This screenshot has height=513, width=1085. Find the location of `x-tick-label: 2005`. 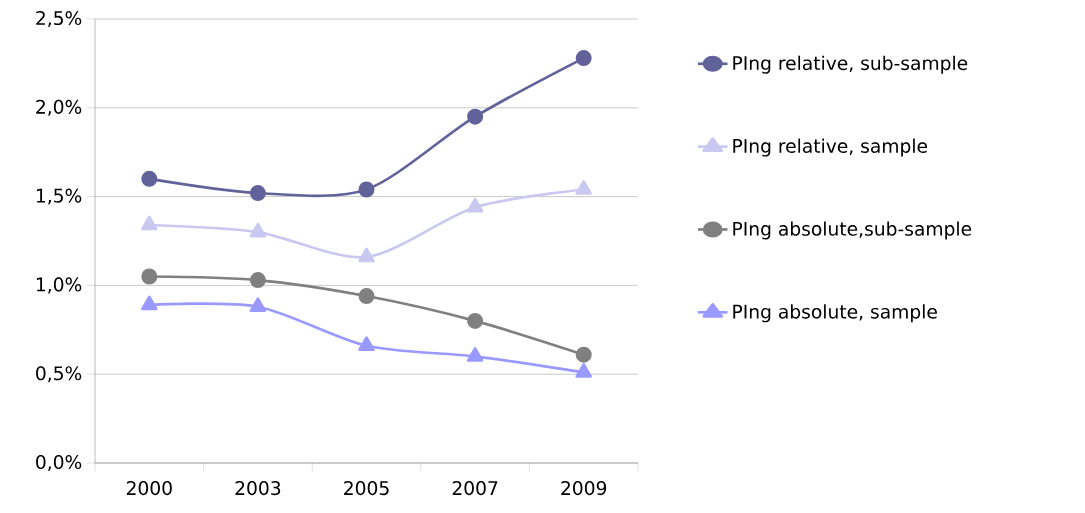

x-tick-label: 2005 is located at coordinates (366, 488).